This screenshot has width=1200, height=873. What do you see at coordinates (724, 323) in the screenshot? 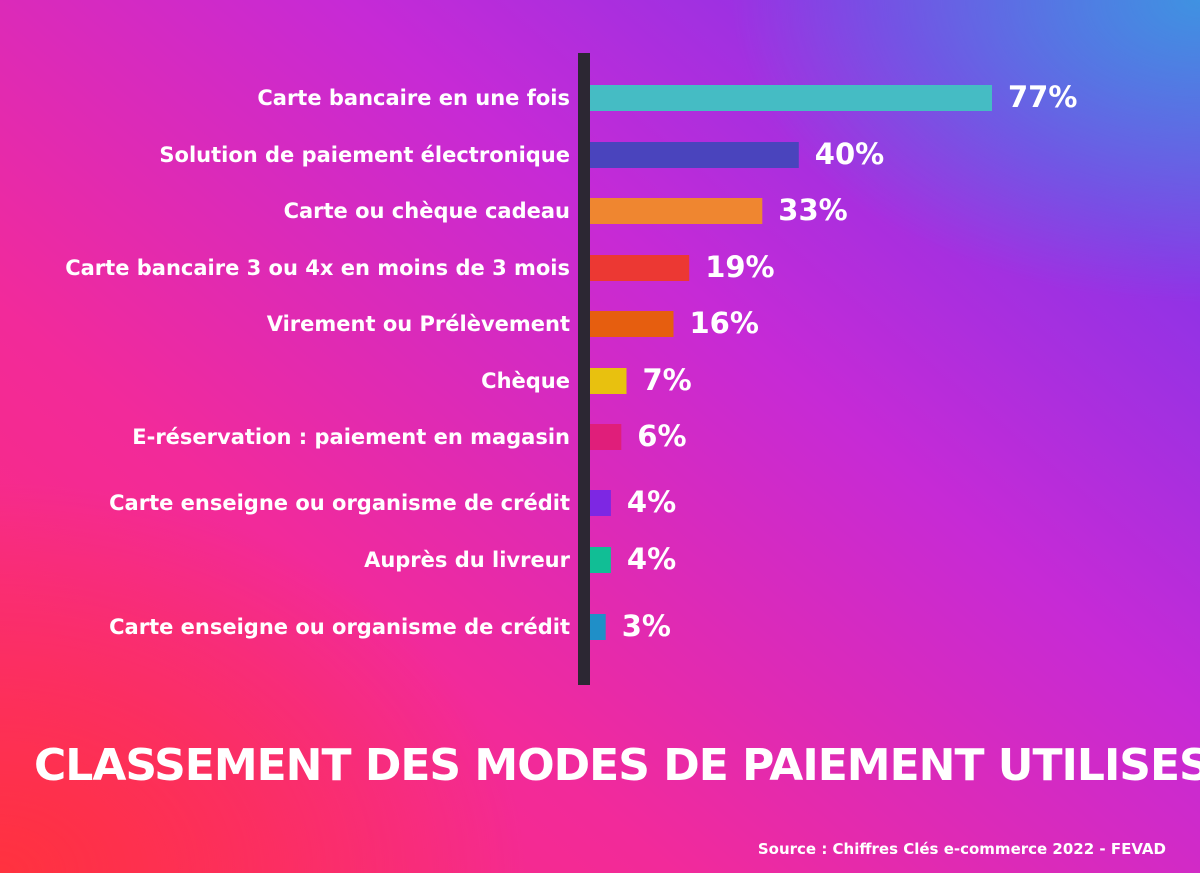
I see `value-label: 16%` at bounding box center [724, 323].